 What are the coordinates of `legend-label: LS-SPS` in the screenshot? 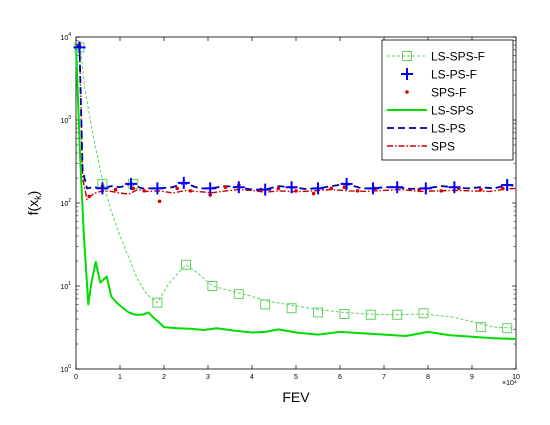 It's located at (452, 111).